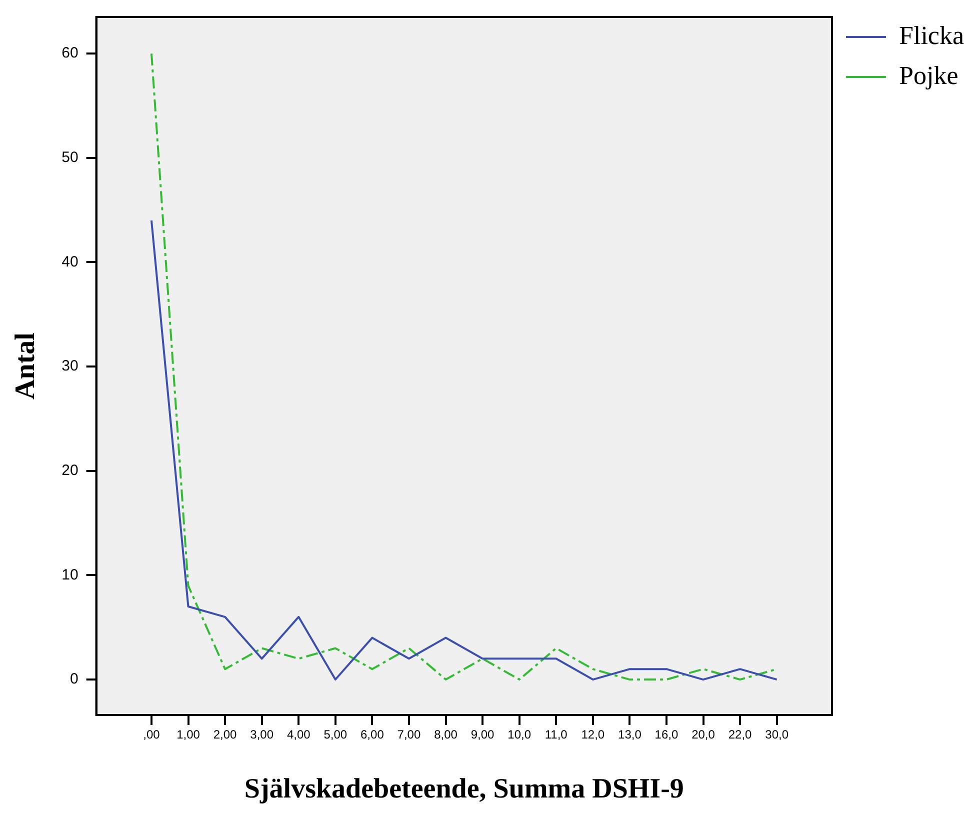  What do you see at coordinates (70, 470) in the screenshot?
I see `y-tick-label: 20` at bounding box center [70, 470].